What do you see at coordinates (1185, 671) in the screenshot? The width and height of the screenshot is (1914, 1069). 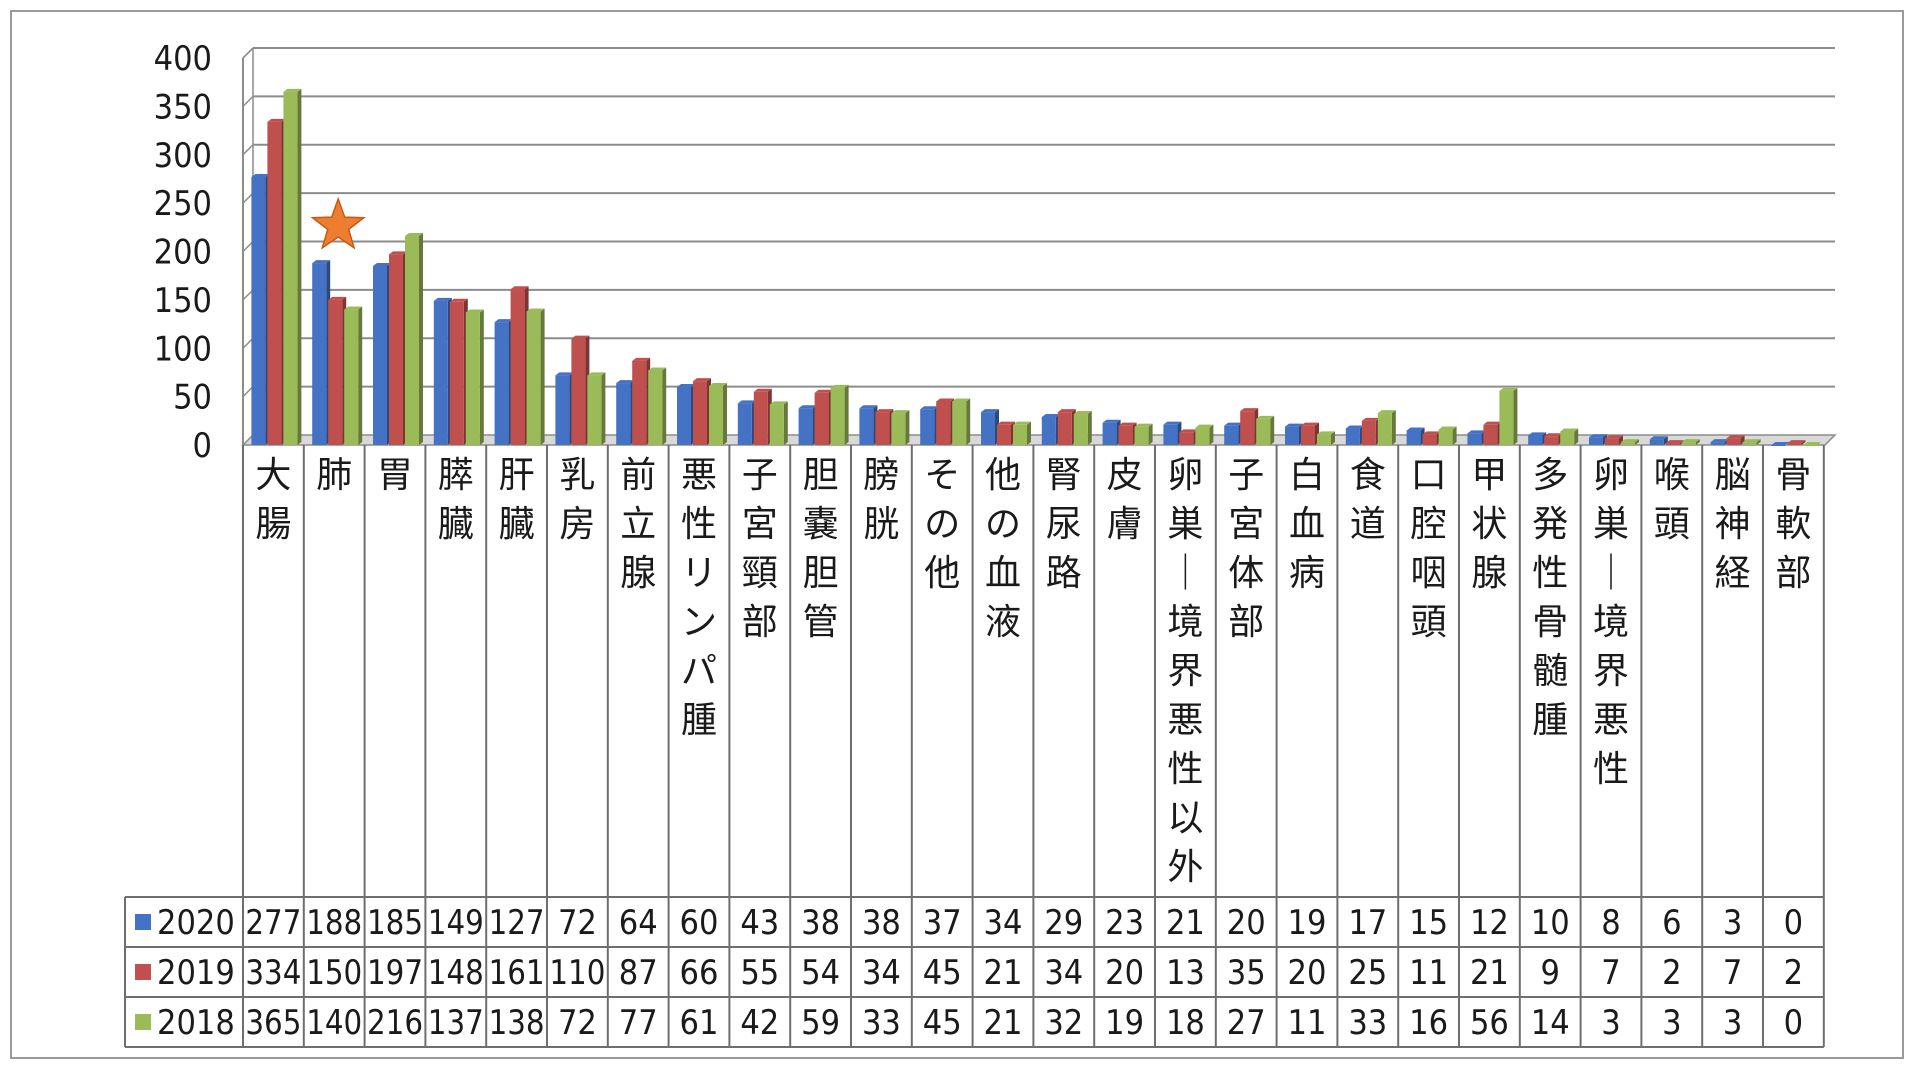 I see `category-label: 卵巣｜境界悪性以外` at bounding box center [1185, 671].